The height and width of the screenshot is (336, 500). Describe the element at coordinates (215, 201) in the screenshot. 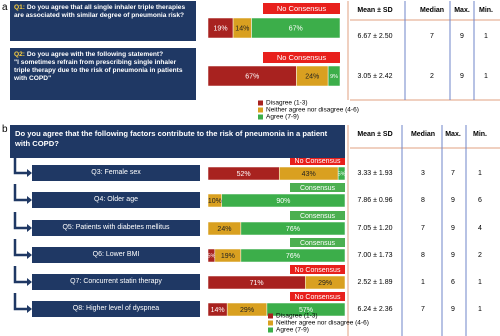

I see `value-label: 10%` at that location.